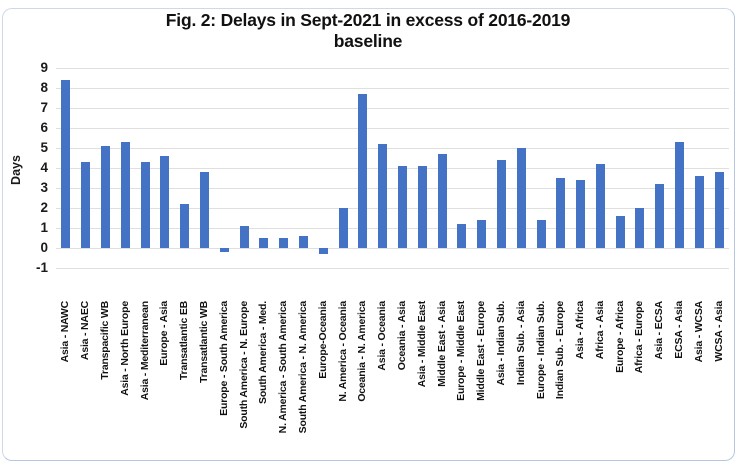  What do you see at coordinates (401, 336) in the screenshot?
I see `x-axis-label: Oceania - Asia` at bounding box center [401, 336].